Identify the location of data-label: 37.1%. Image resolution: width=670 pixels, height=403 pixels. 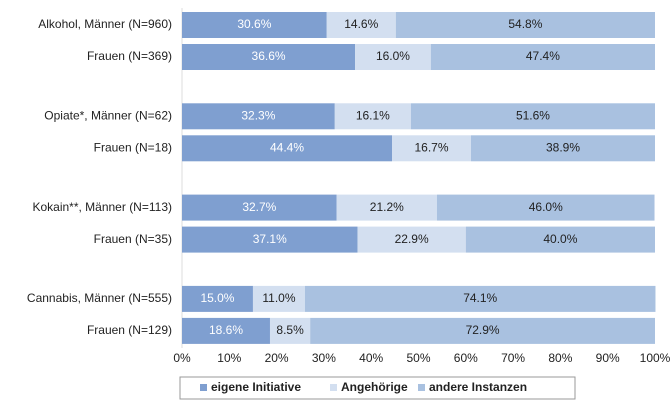
(270, 239).